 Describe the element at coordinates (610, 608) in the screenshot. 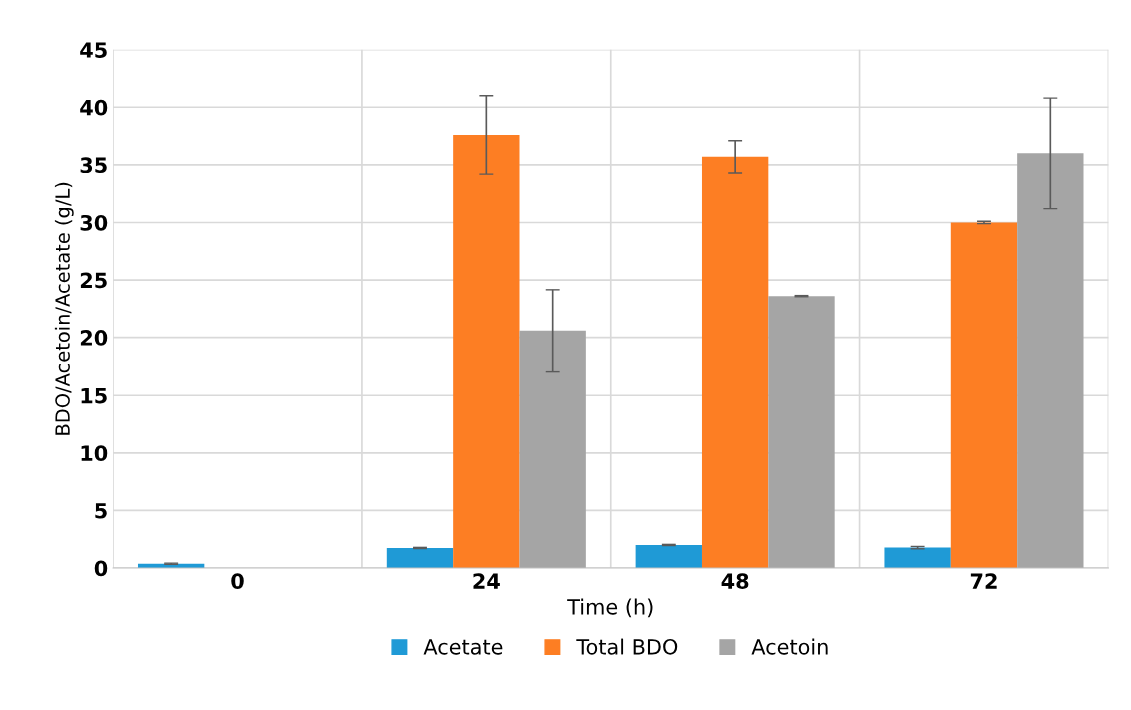

I see `x-axis-title: Time (h)` at that location.